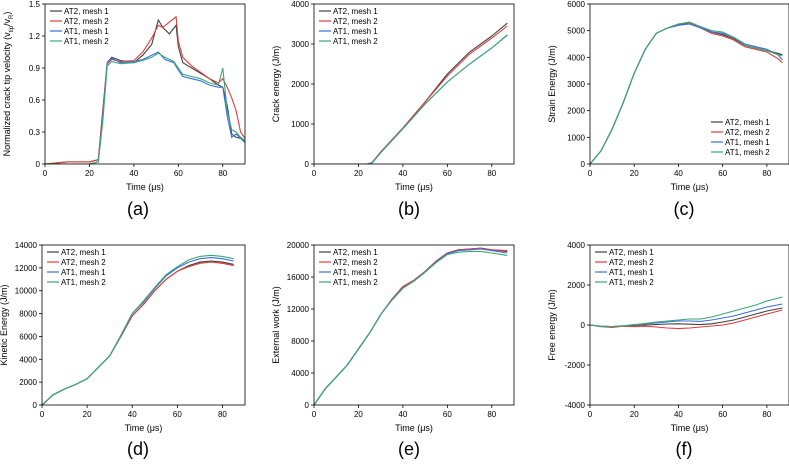  What do you see at coordinates (276, 84) in the screenshot?
I see `y-axis-label: Crack energy (J/m)` at bounding box center [276, 84].